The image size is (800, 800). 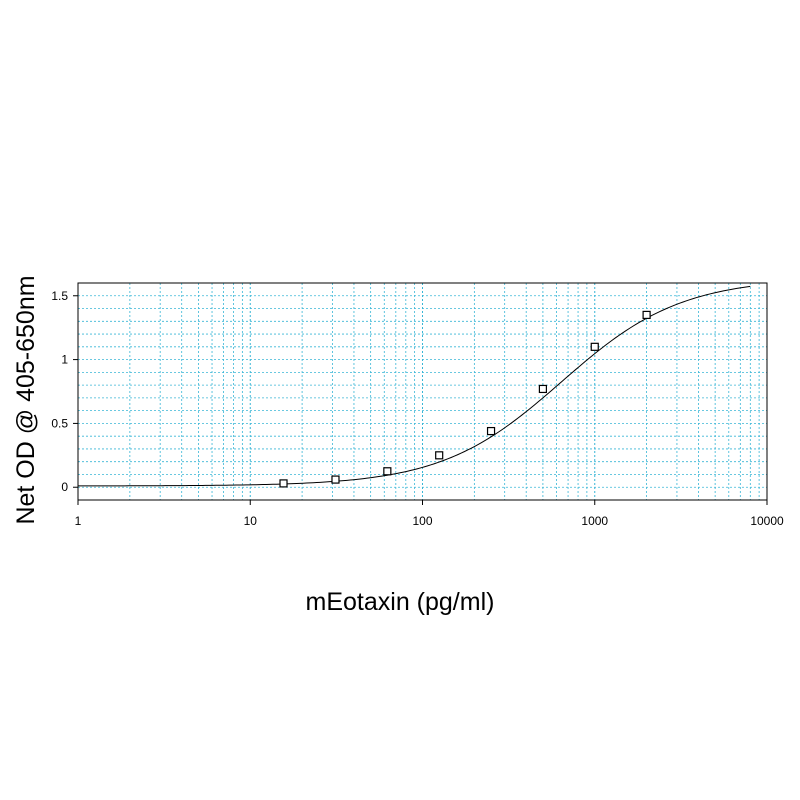 I want to click on x-tick-label: 1, so click(x=78, y=521).